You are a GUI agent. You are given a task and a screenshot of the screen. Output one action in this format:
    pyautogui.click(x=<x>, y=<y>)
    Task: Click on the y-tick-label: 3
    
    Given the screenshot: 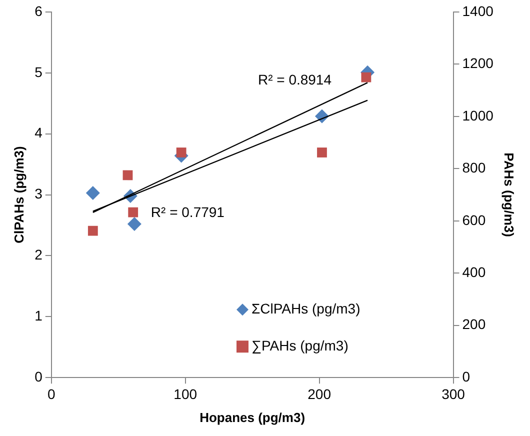 What is the action you would take?
    pyautogui.click(x=38, y=194)
    